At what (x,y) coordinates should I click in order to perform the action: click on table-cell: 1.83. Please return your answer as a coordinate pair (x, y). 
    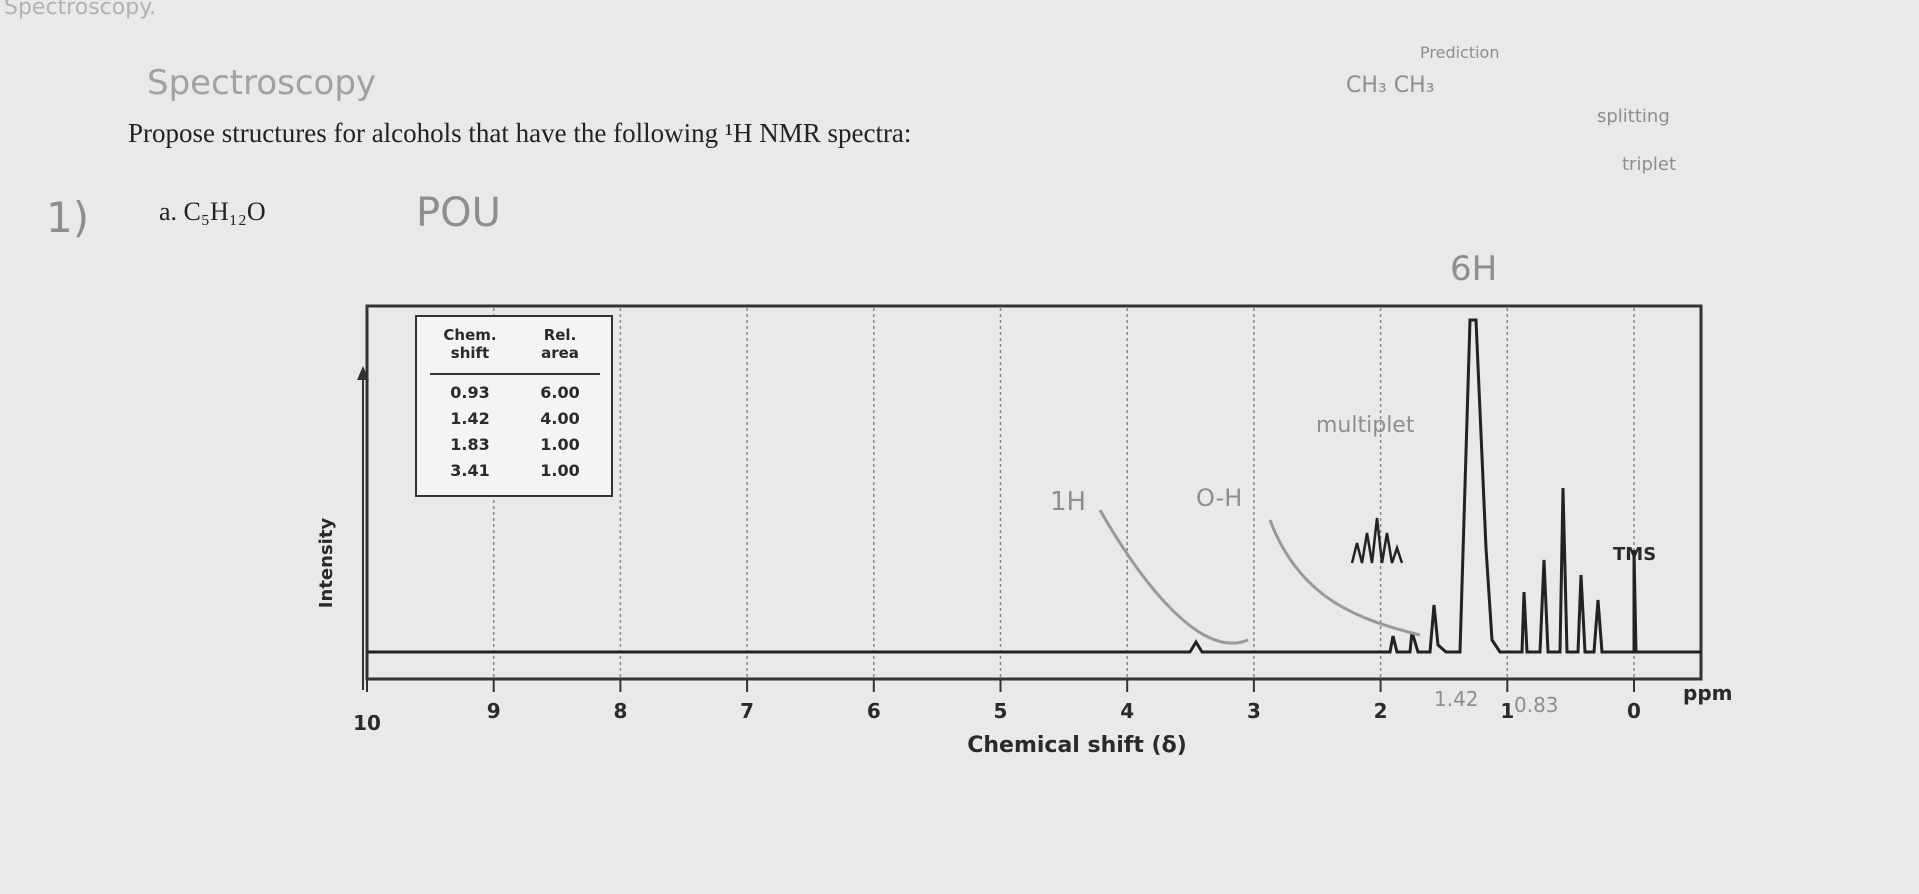
    Looking at the image, I should click on (469, 444).